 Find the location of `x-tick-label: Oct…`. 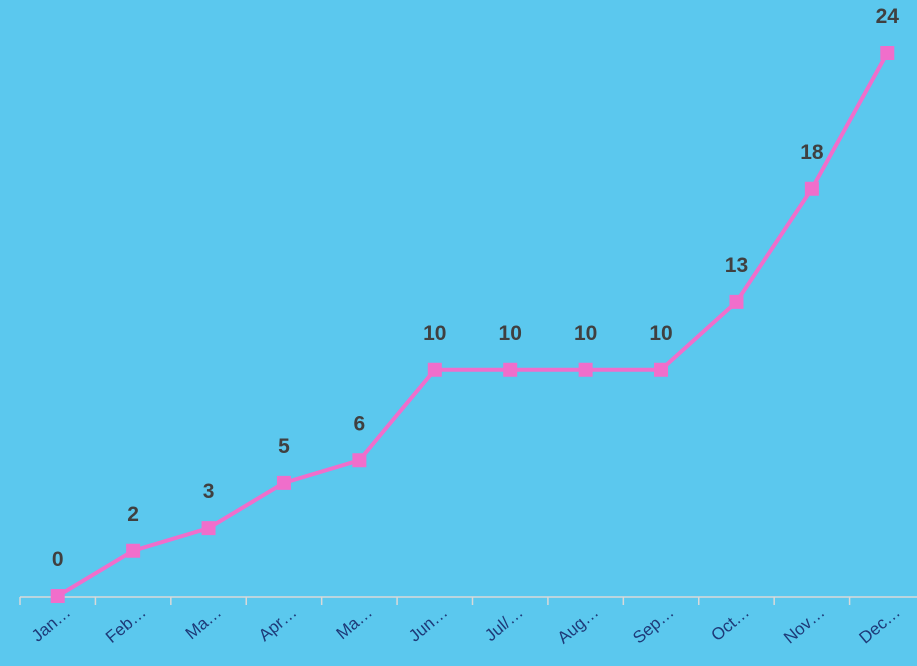

x-tick-label: Oct… is located at coordinates (731, 624).